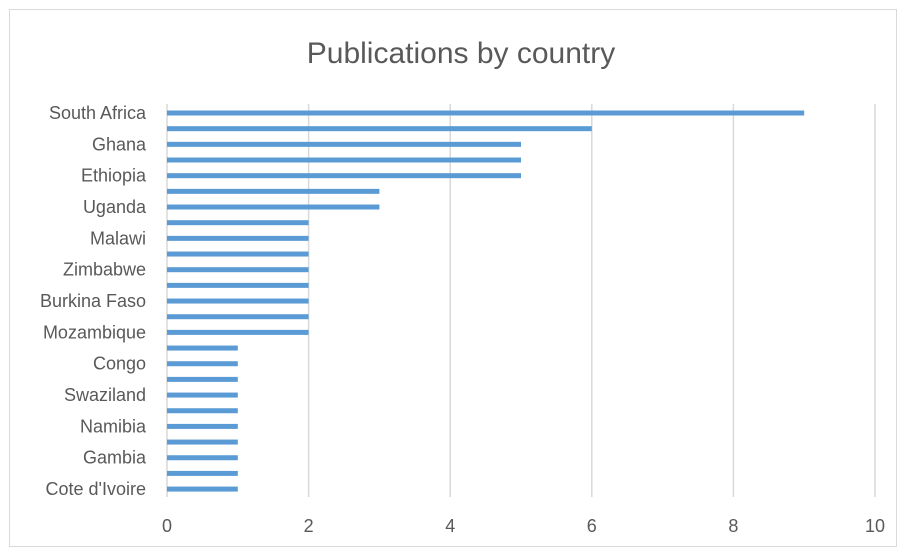 The height and width of the screenshot is (549, 899). Describe the element at coordinates (592, 526) in the screenshot. I see `x-tick-label: 6` at that location.